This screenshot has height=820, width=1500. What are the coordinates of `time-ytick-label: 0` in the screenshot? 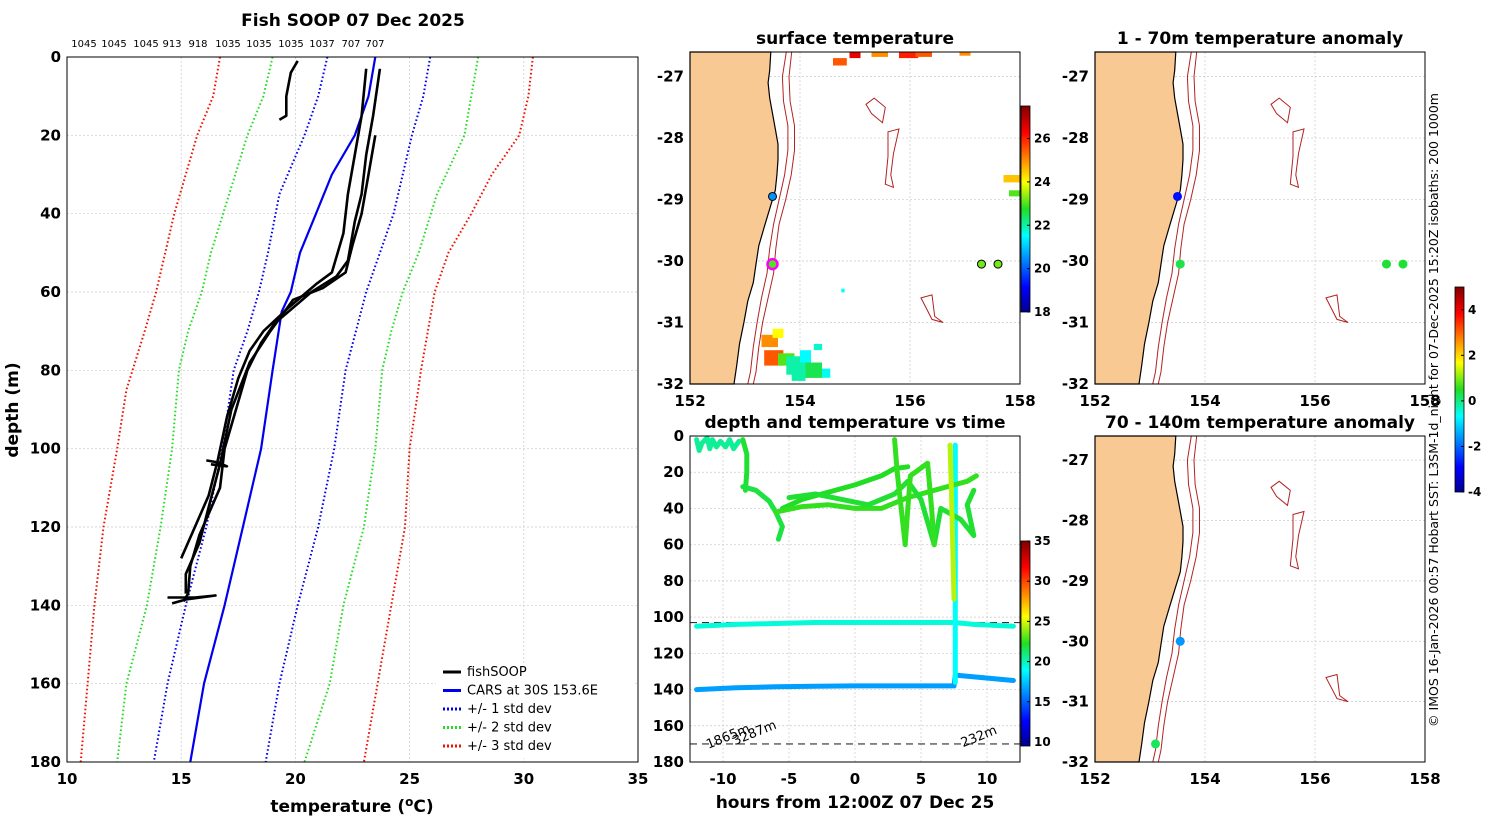 It's located at (679, 436).